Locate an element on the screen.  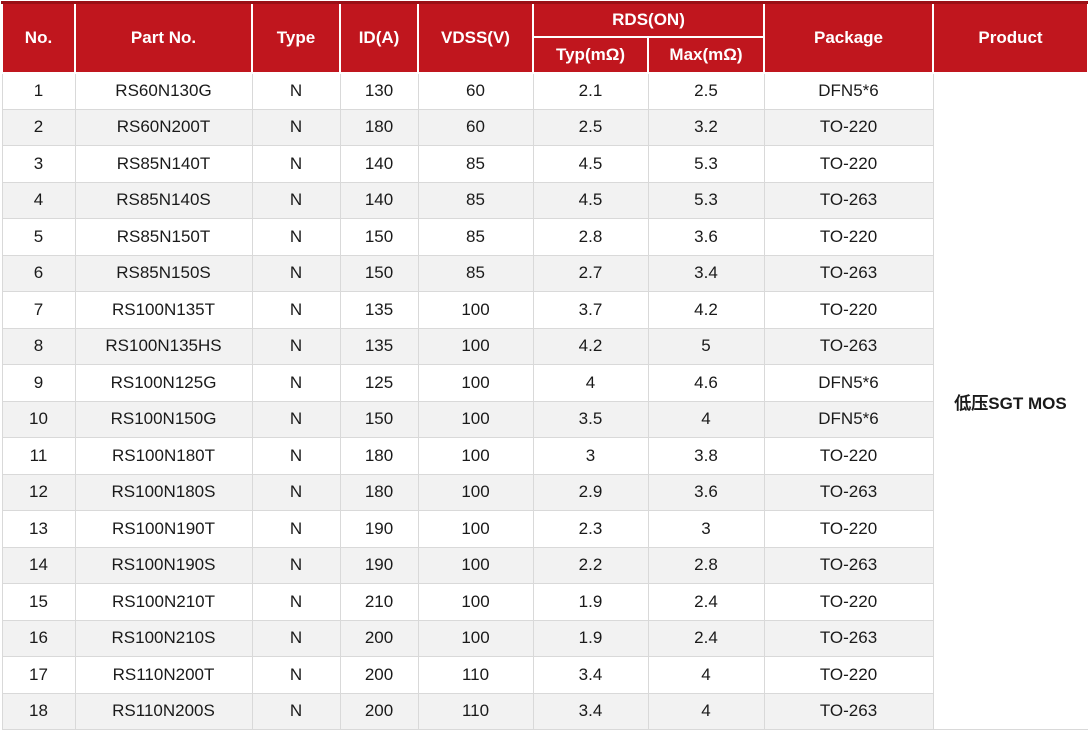
cell-part-no: RS100N190T is located at coordinates (163, 529).